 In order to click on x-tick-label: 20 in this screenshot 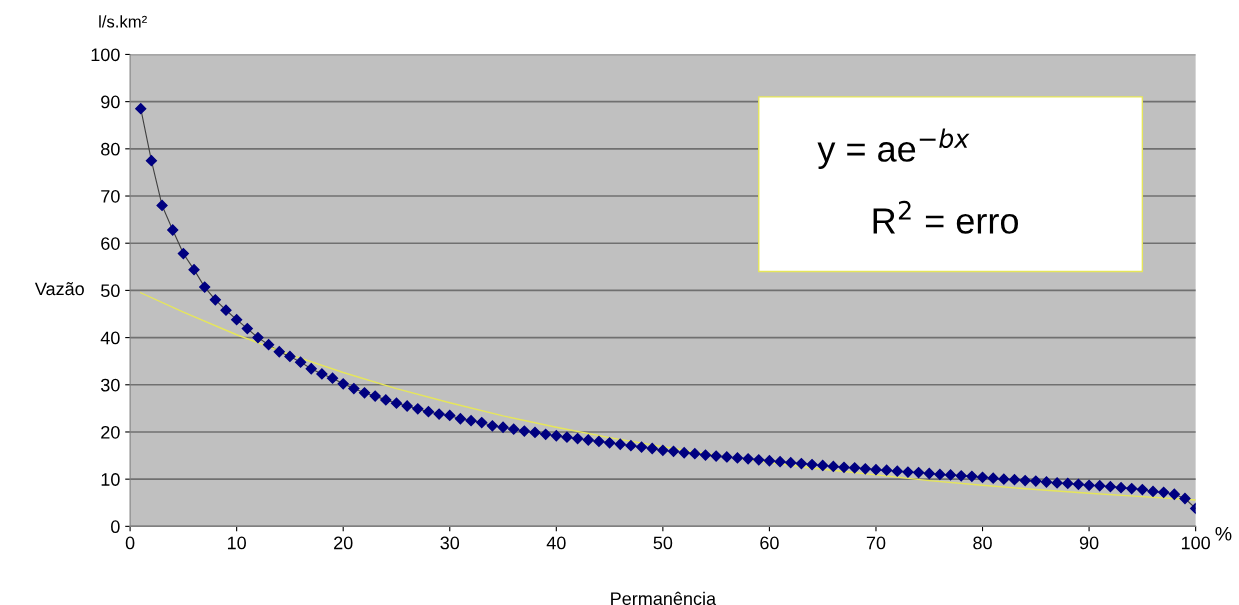, I will do `click(343, 543)`.